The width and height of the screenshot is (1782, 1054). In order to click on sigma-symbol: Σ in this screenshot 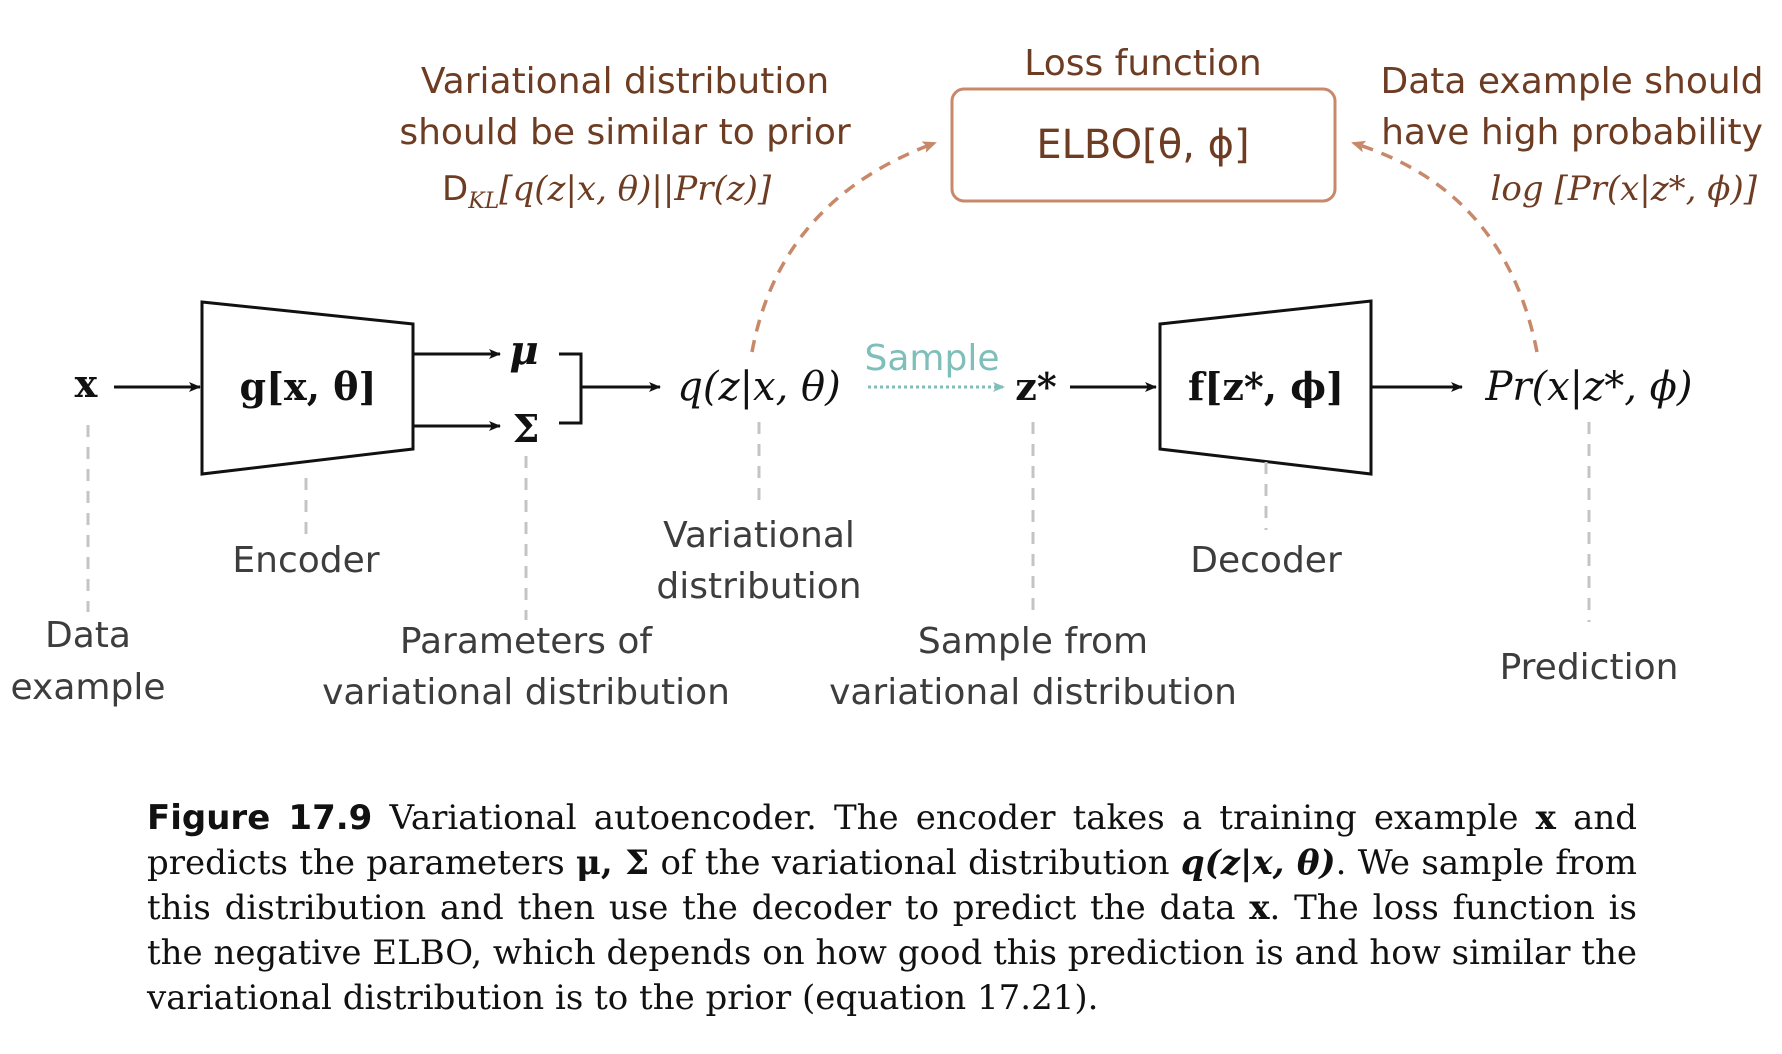, I will do `click(526, 428)`.